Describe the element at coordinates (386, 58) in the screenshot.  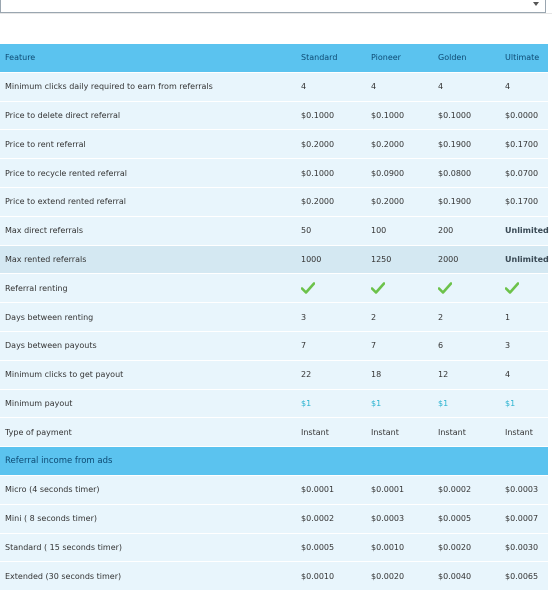
I see `header-pioneer: Pioneer` at that location.